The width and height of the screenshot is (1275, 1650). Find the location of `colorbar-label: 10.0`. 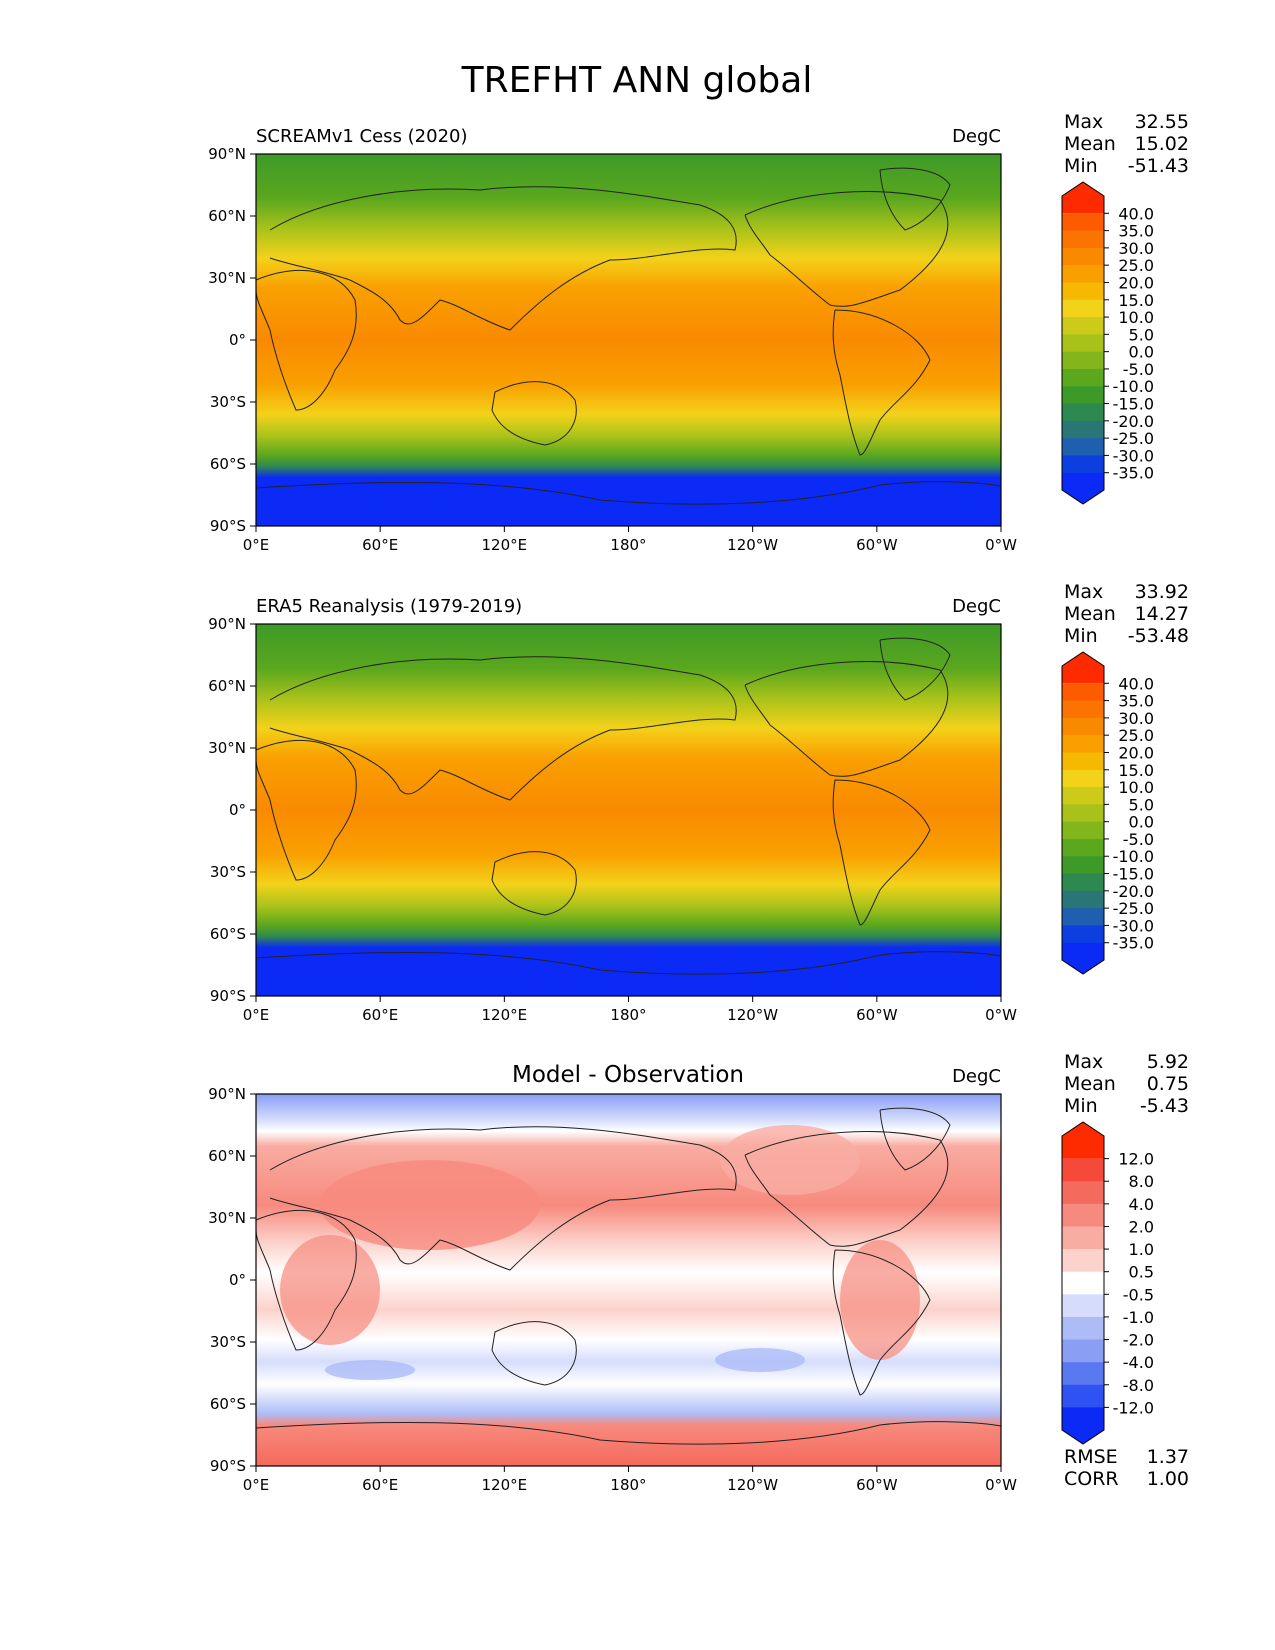

colorbar-label: 10.0 is located at coordinates (1136, 317).